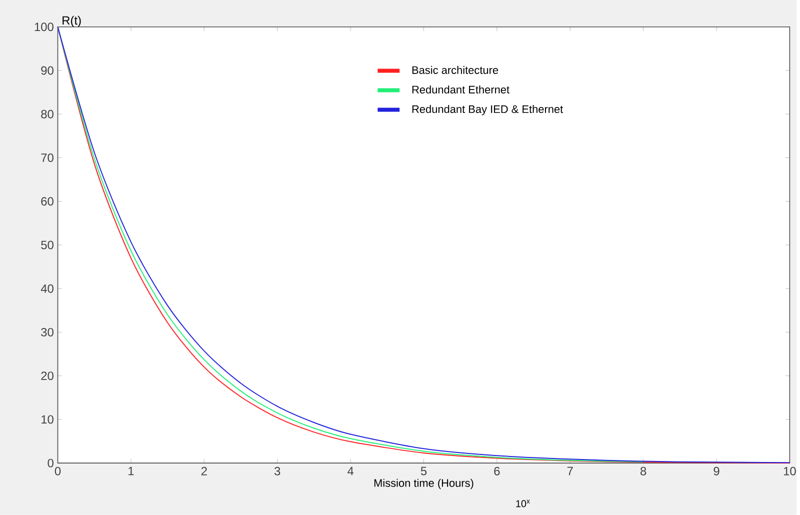  Describe the element at coordinates (47, 288) in the screenshot. I see `y-tick-label: 40` at that location.